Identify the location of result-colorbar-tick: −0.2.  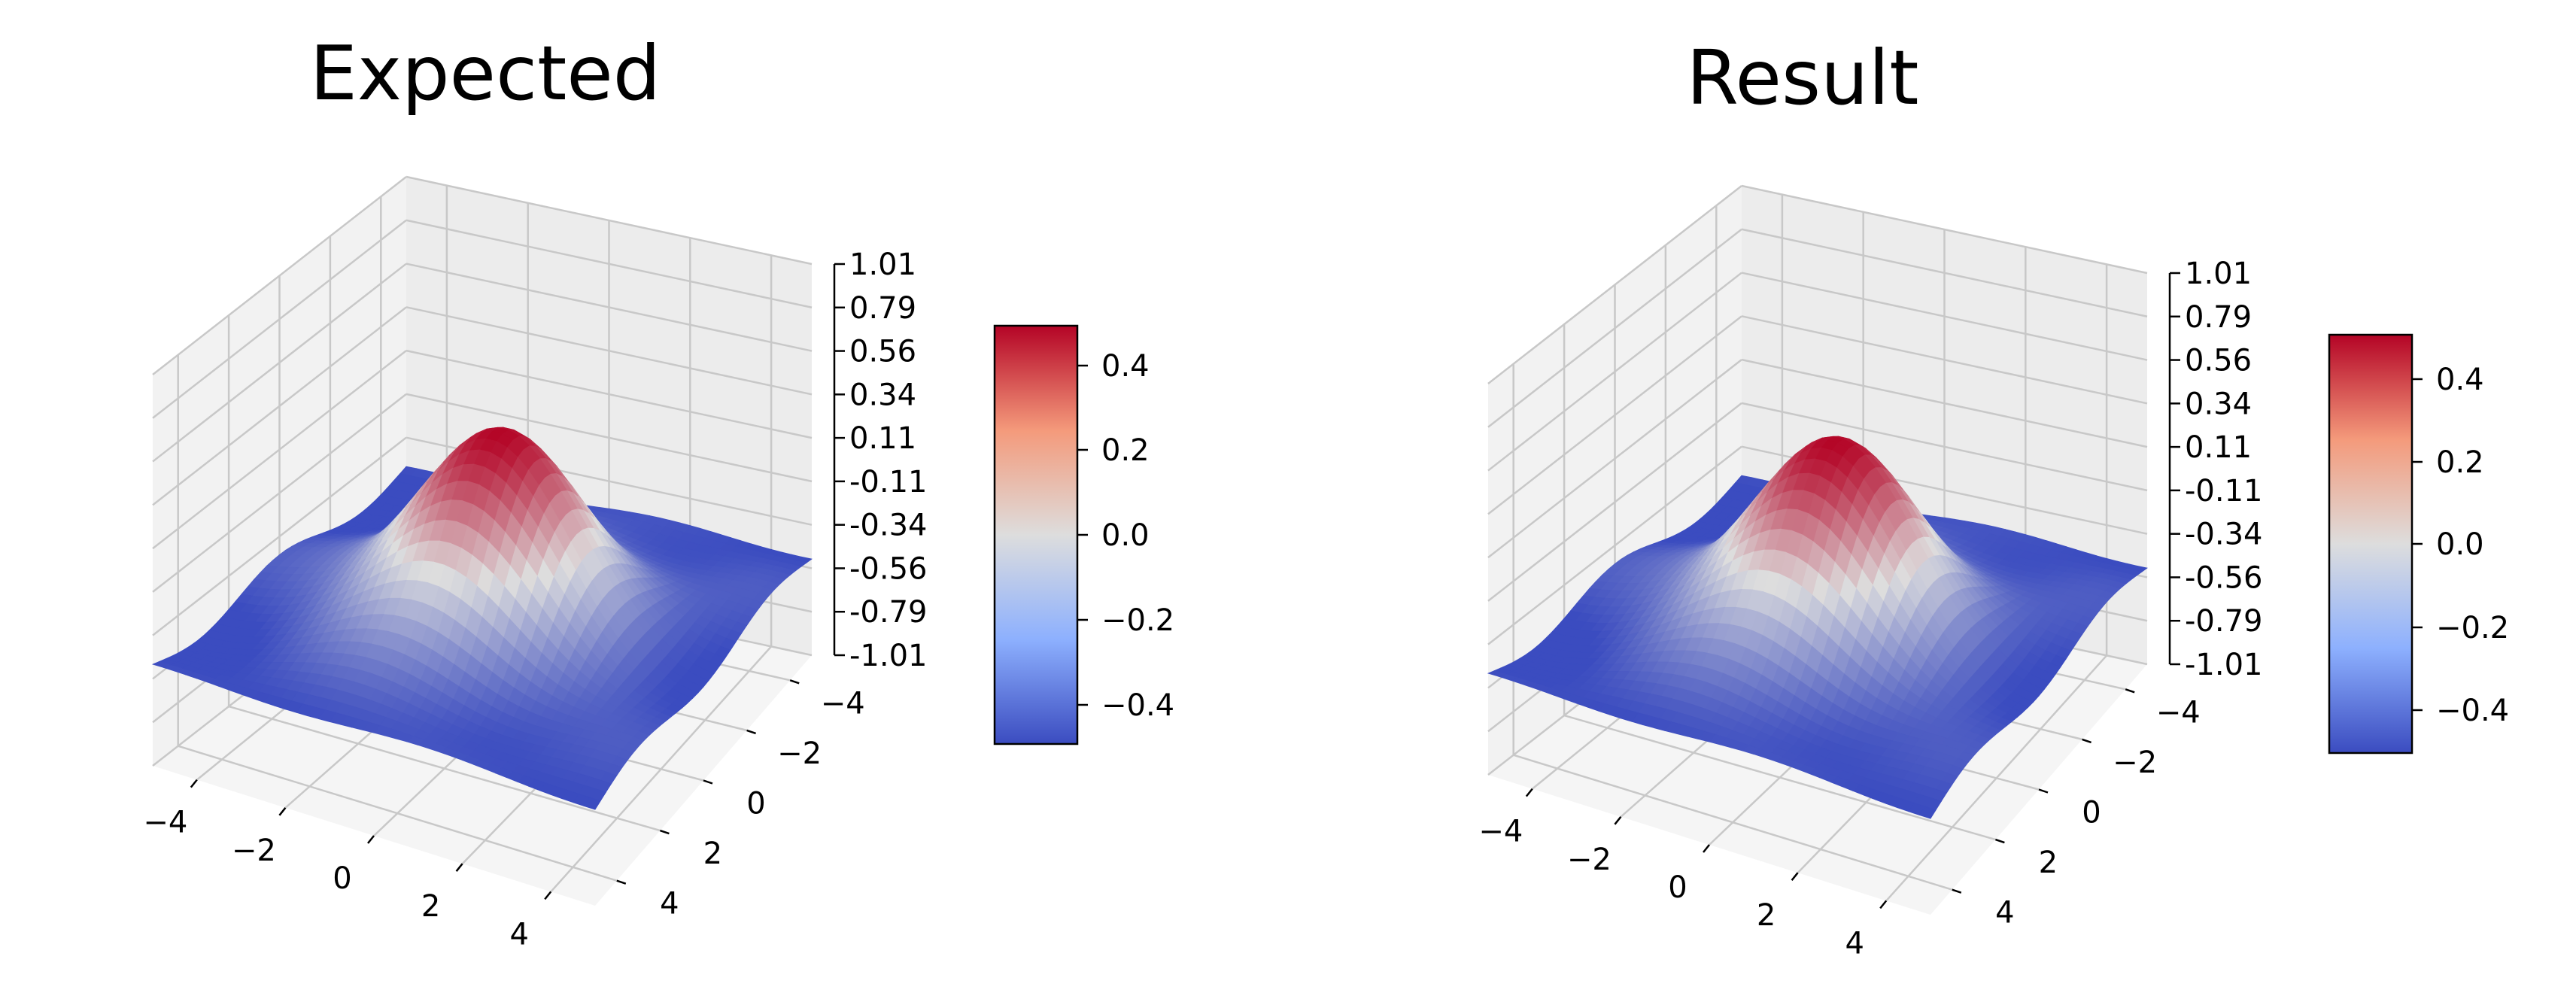
(2472, 628).